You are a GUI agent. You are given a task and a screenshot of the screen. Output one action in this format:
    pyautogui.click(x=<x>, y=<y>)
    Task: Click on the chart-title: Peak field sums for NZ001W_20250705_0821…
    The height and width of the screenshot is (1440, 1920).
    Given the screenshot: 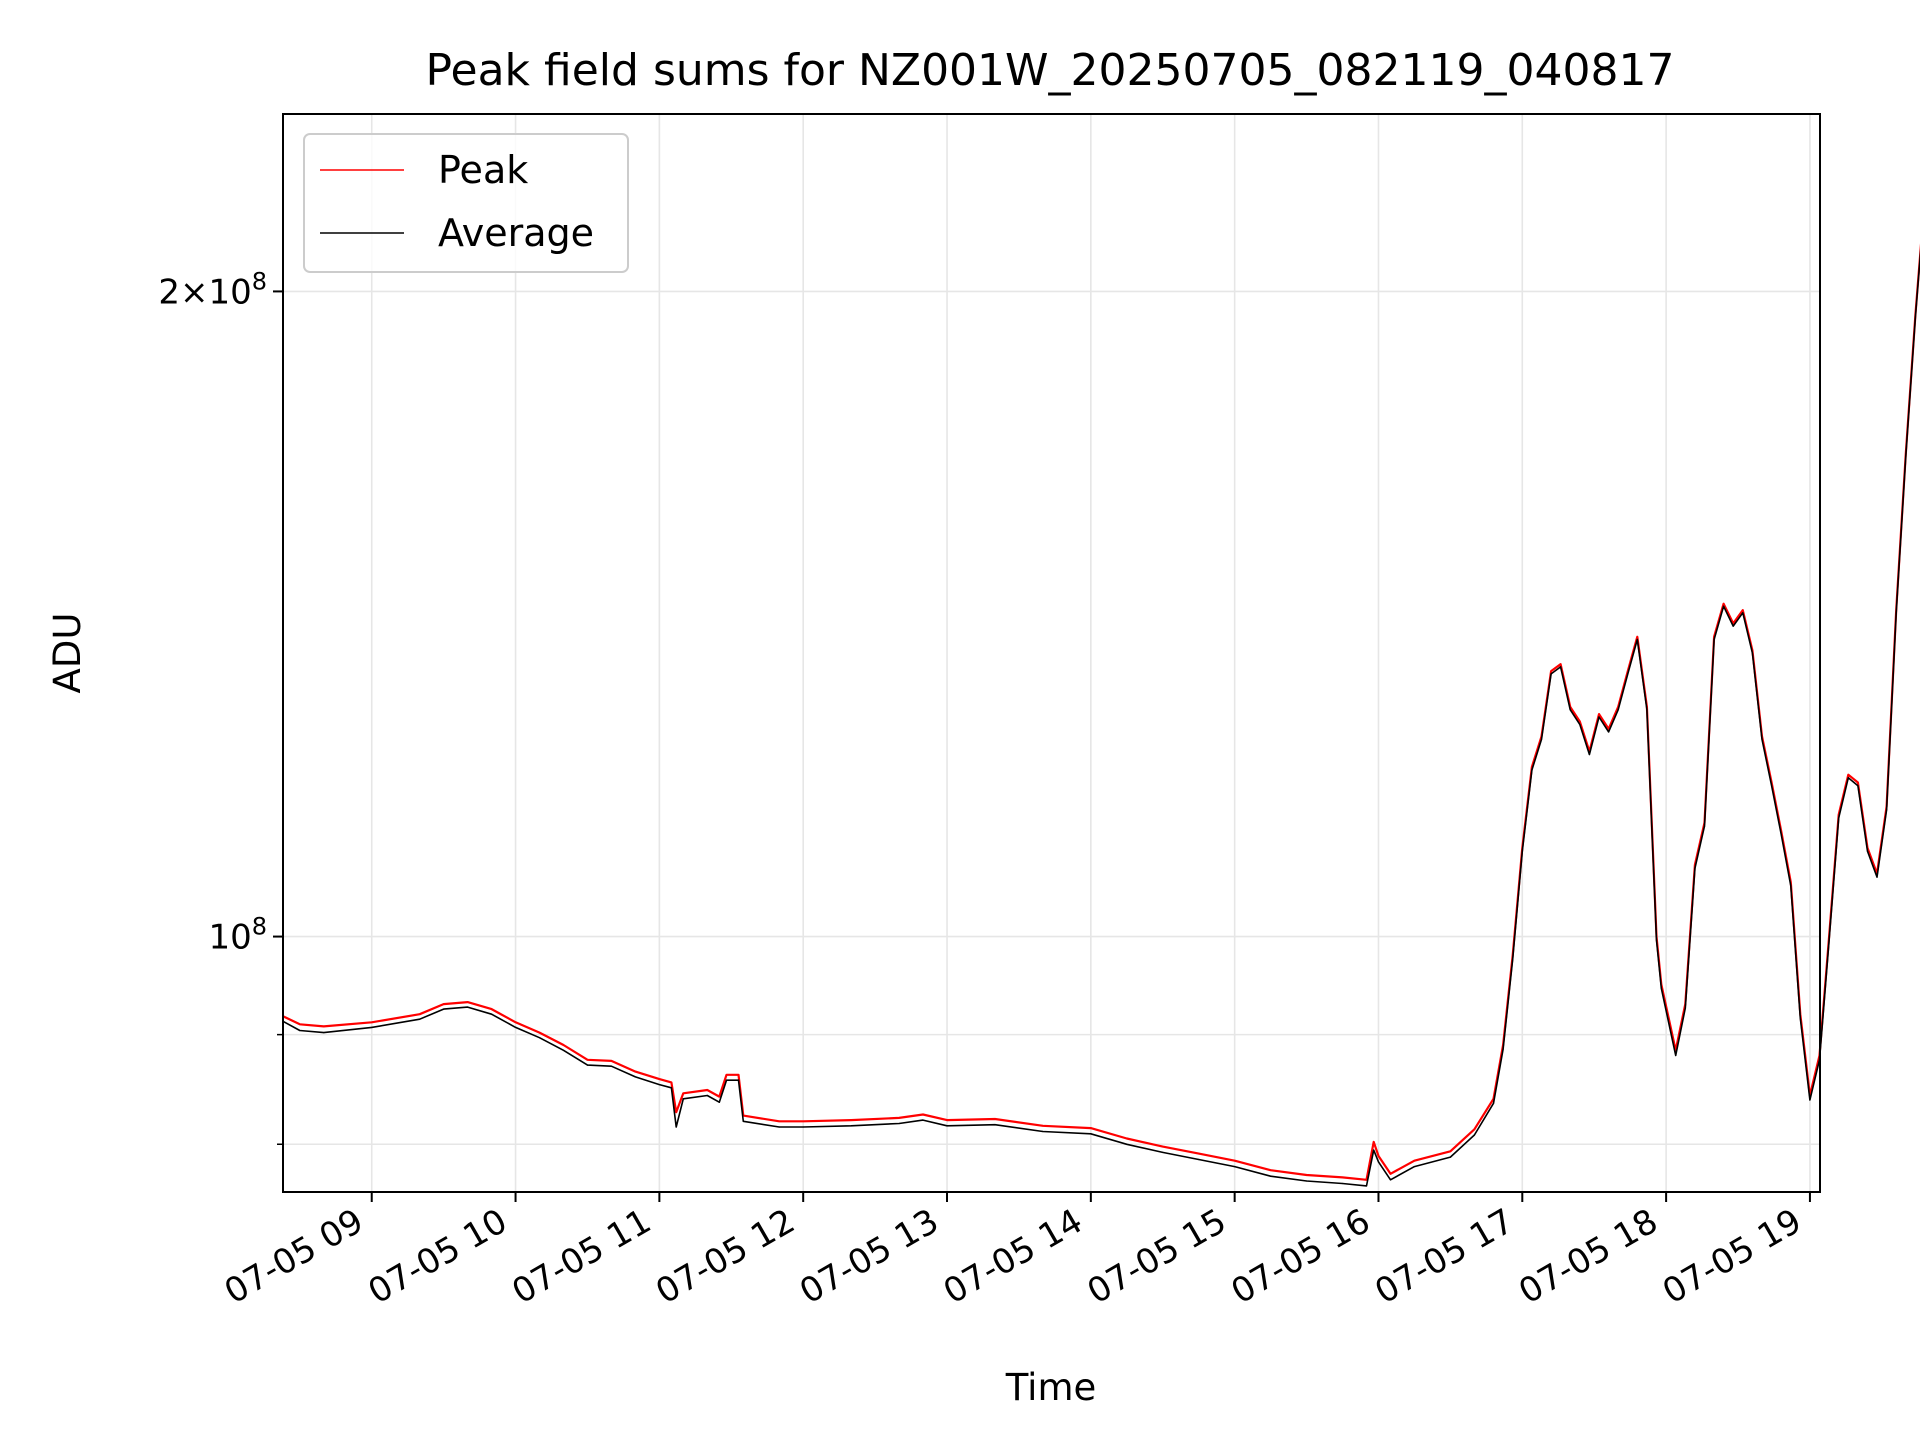 What is the action you would take?
    pyautogui.click(x=1050, y=70)
    